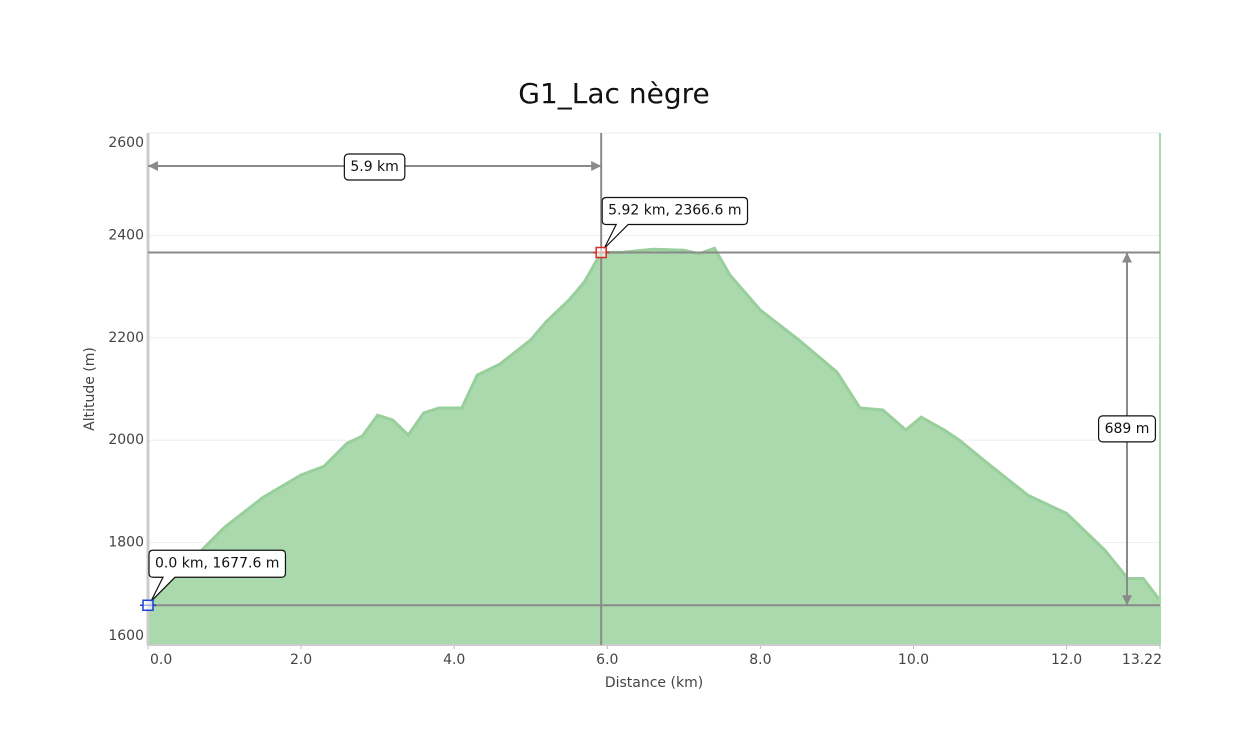 The height and width of the screenshot is (747, 1234). Describe the element at coordinates (454, 660) in the screenshot. I see `x-tick-label: 4.0` at that location.